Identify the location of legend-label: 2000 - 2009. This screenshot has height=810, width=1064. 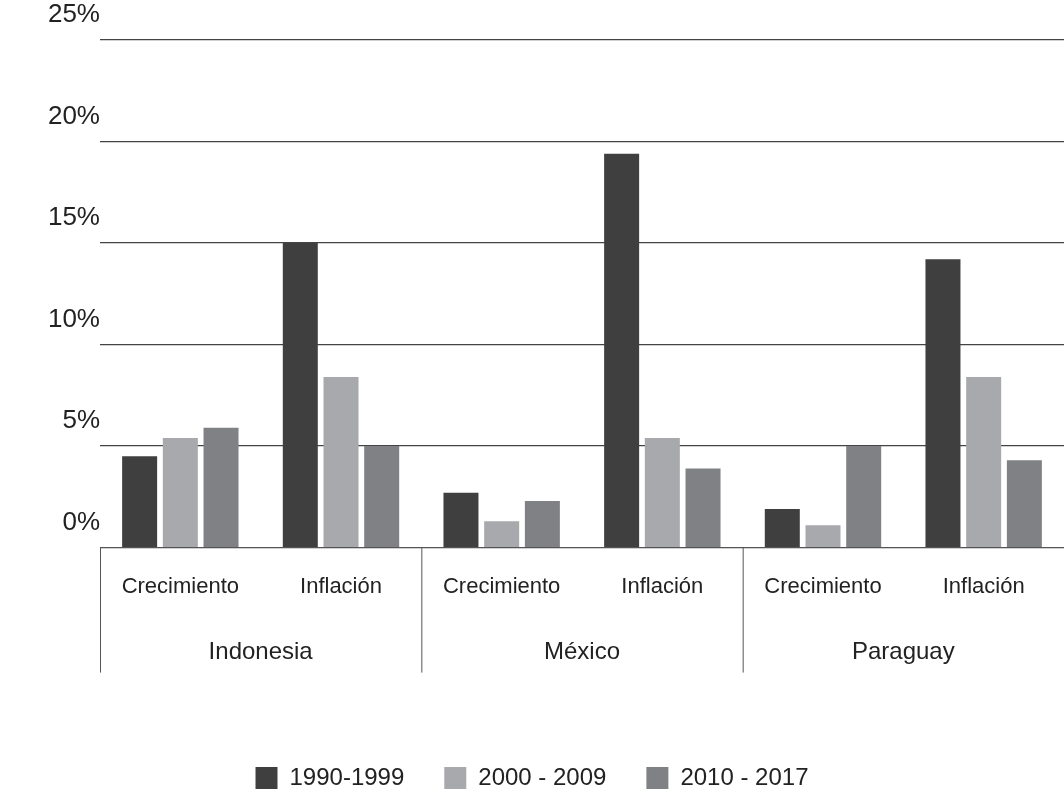
(542, 776).